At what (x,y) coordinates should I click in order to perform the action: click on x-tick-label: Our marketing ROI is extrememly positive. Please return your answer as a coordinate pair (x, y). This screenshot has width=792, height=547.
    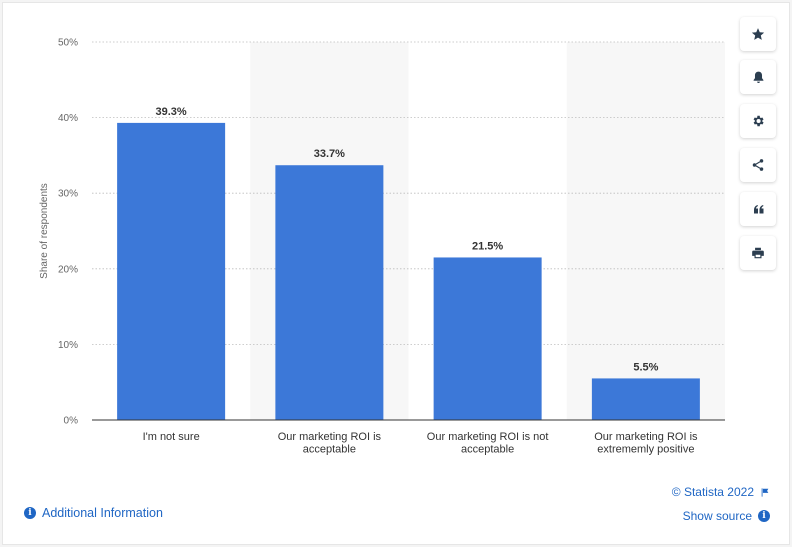
    Looking at the image, I should click on (646, 443).